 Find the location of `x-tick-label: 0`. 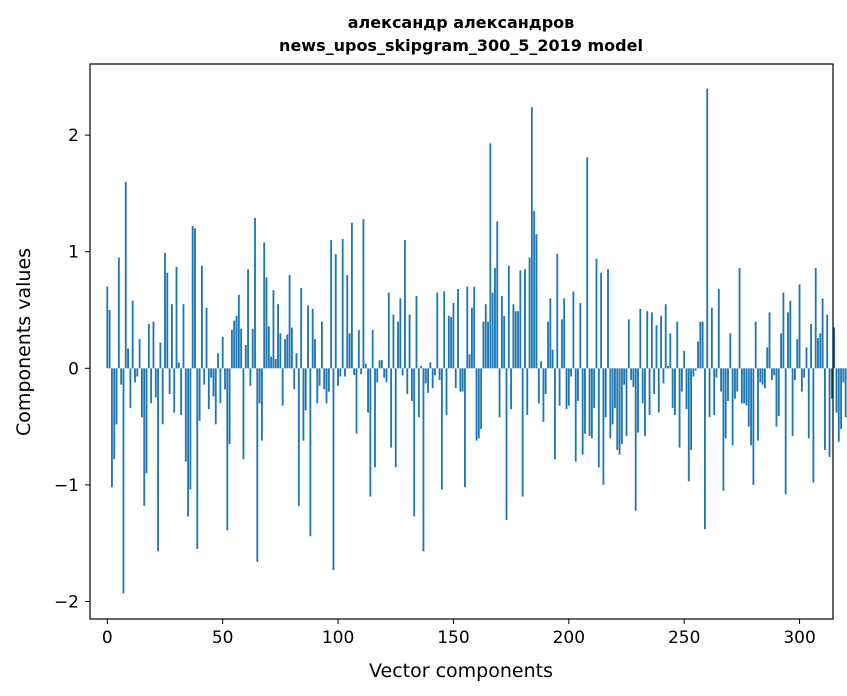

x-tick-label: 0 is located at coordinates (107, 638).